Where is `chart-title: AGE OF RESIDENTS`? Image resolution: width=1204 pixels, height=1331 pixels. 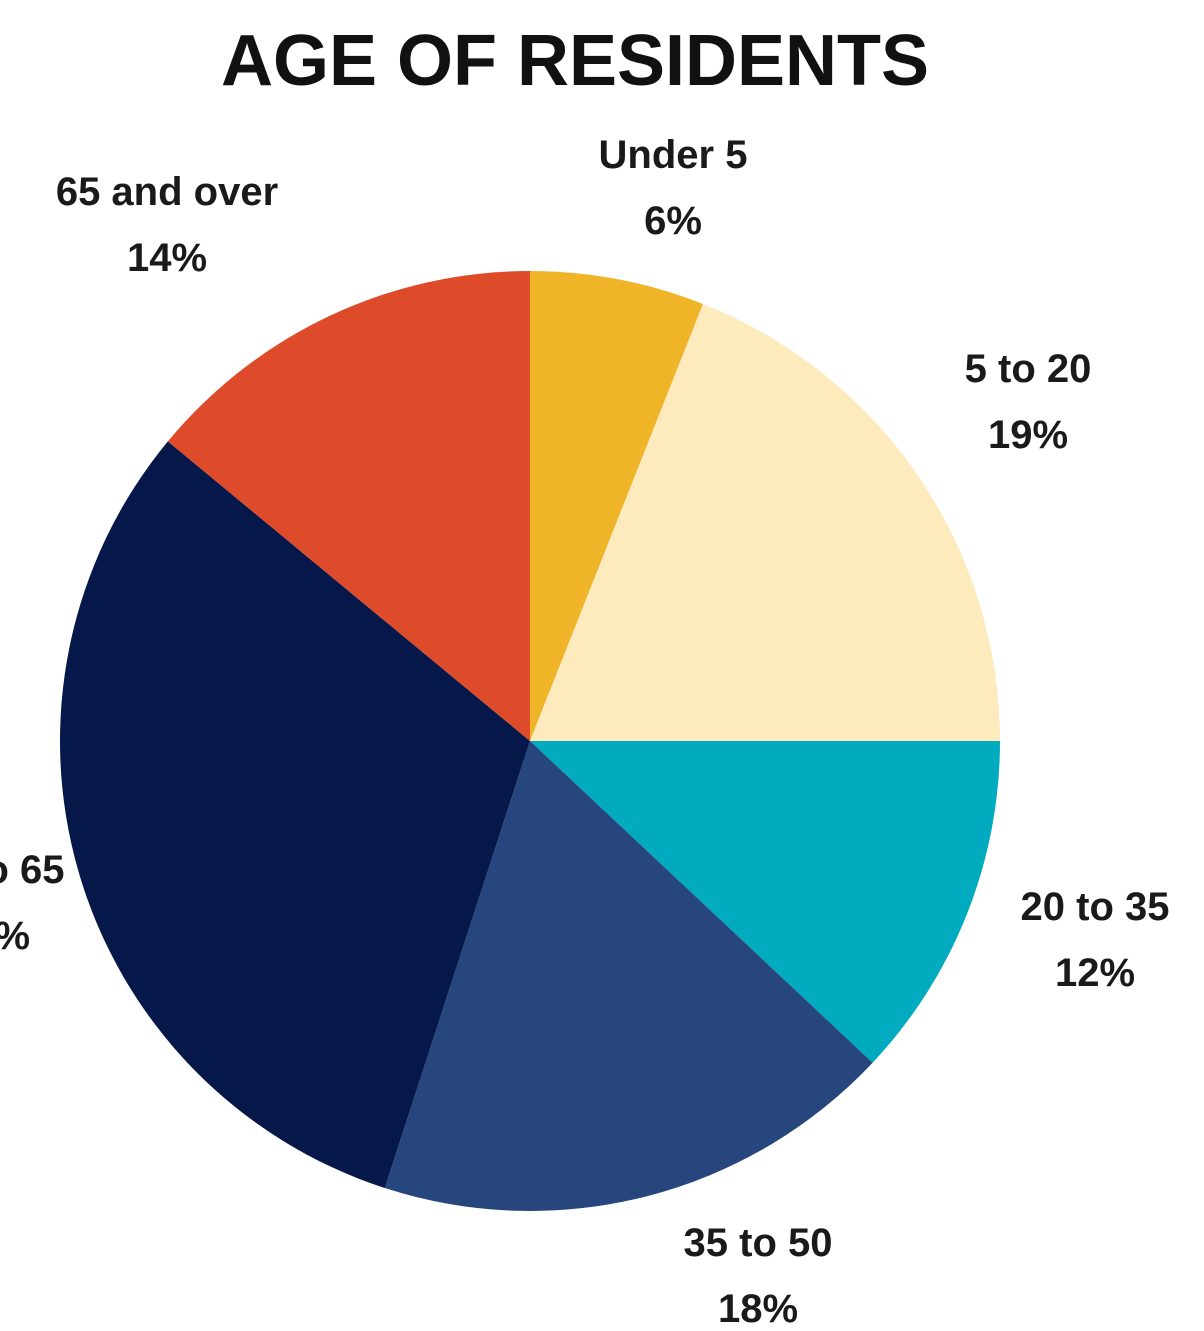
chart-title: AGE OF RESIDENTS is located at coordinates (575, 61).